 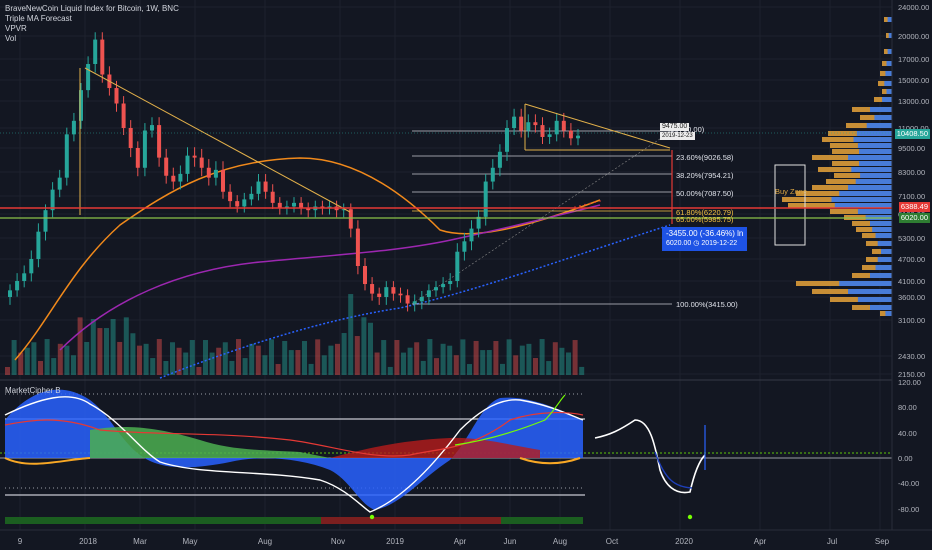 What do you see at coordinates (913, 80) in the screenshot?
I see `price-tick: 15000.00` at bounding box center [913, 80].